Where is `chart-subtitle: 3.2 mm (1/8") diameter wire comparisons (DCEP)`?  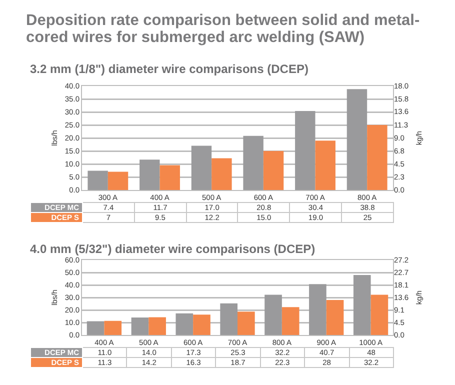
chart-subtitle: 3.2 mm (1/8") diameter wire comparisons (DCEP) is located at coordinates (170, 69).